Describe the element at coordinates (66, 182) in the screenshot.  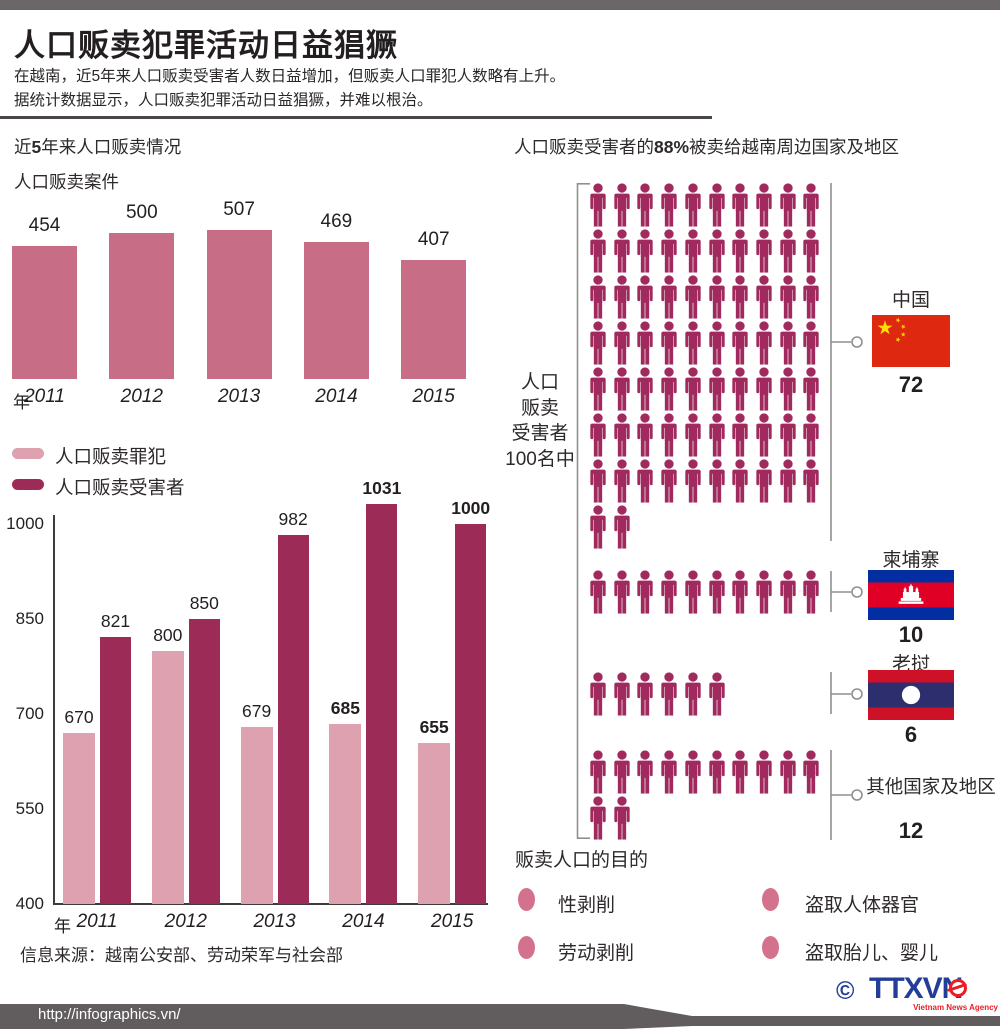
I see `cases-chart-title: 人口贩卖案件` at that location.